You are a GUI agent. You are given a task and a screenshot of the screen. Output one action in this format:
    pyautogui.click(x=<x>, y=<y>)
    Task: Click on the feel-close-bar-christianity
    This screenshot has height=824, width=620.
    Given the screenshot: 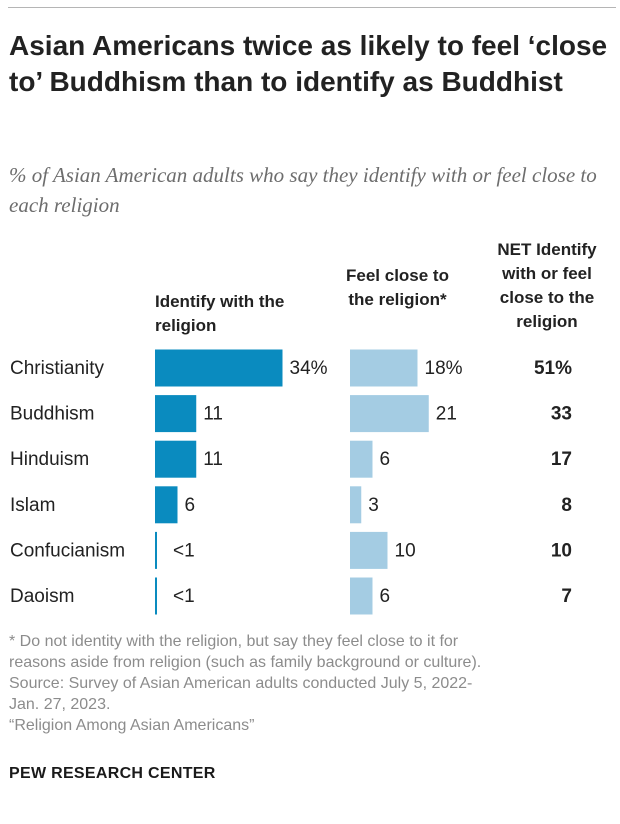 What is the action you would take?
    pyautogui.click(x=384, y=368)
    